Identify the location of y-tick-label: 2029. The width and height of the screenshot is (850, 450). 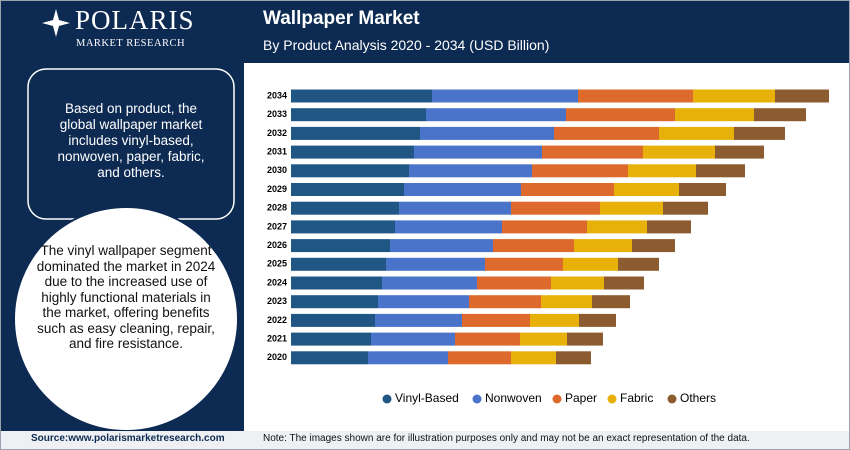
(277, 189).